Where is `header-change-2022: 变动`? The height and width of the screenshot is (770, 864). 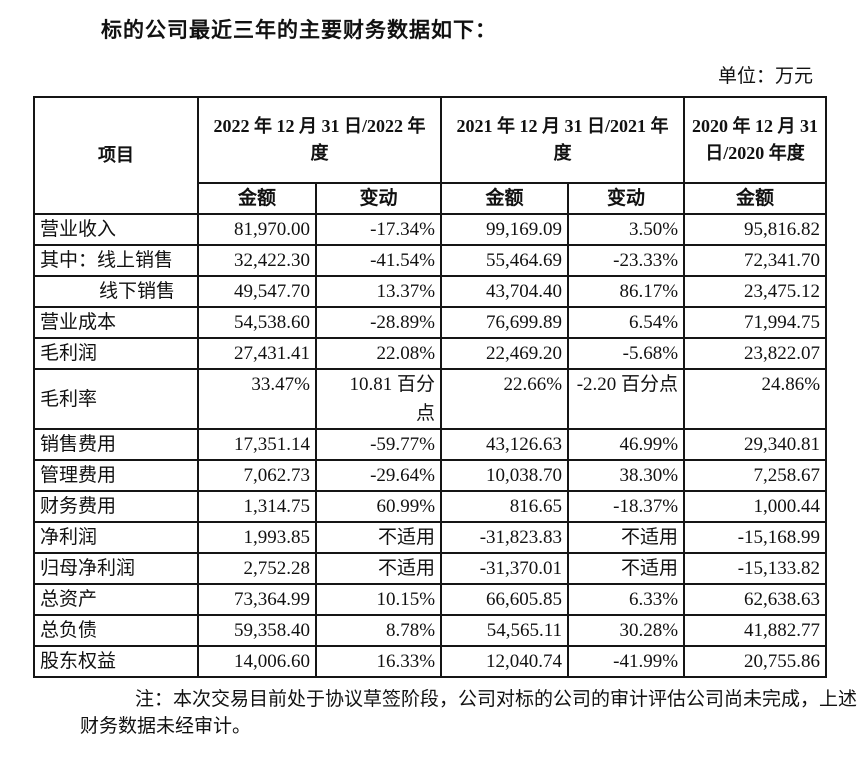
header-change-2022: 变动 is located at coordinates (378, 198).